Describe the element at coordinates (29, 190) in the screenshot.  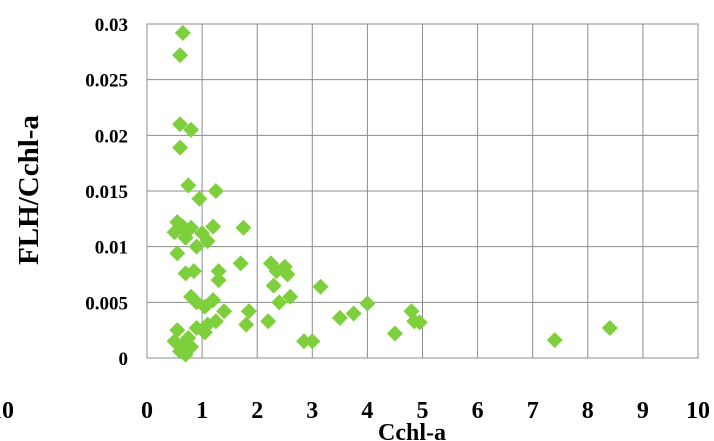
I see `y-axis-title: FLH/Cchl-a` at that location.